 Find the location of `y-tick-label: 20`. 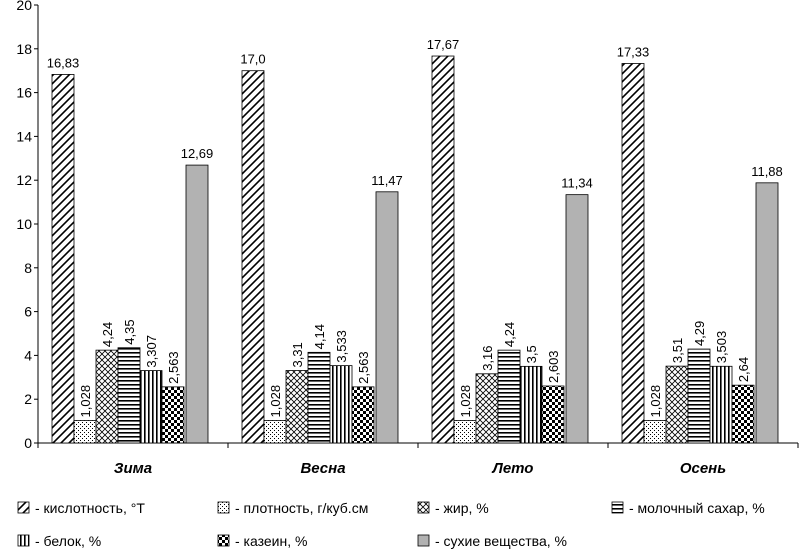

y-tick-label: 20 is located at coordinates (24, 6).